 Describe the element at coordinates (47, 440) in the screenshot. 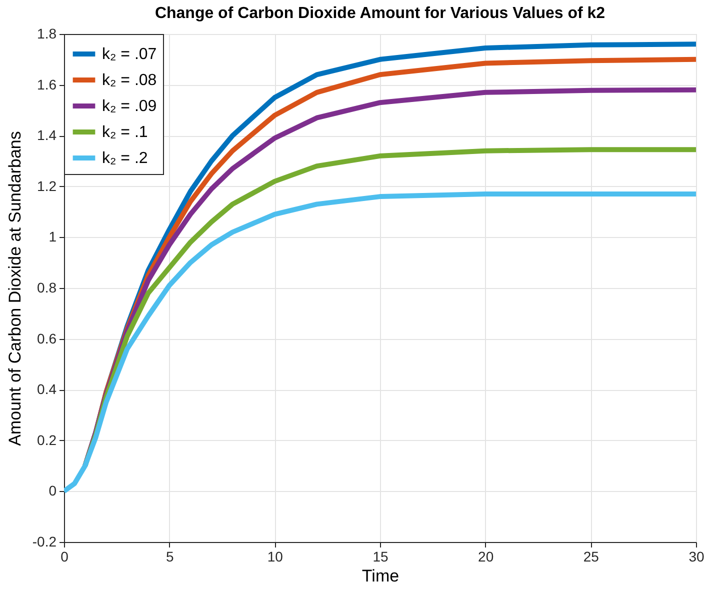

I see `y-tick-label: 0.2` at that location.